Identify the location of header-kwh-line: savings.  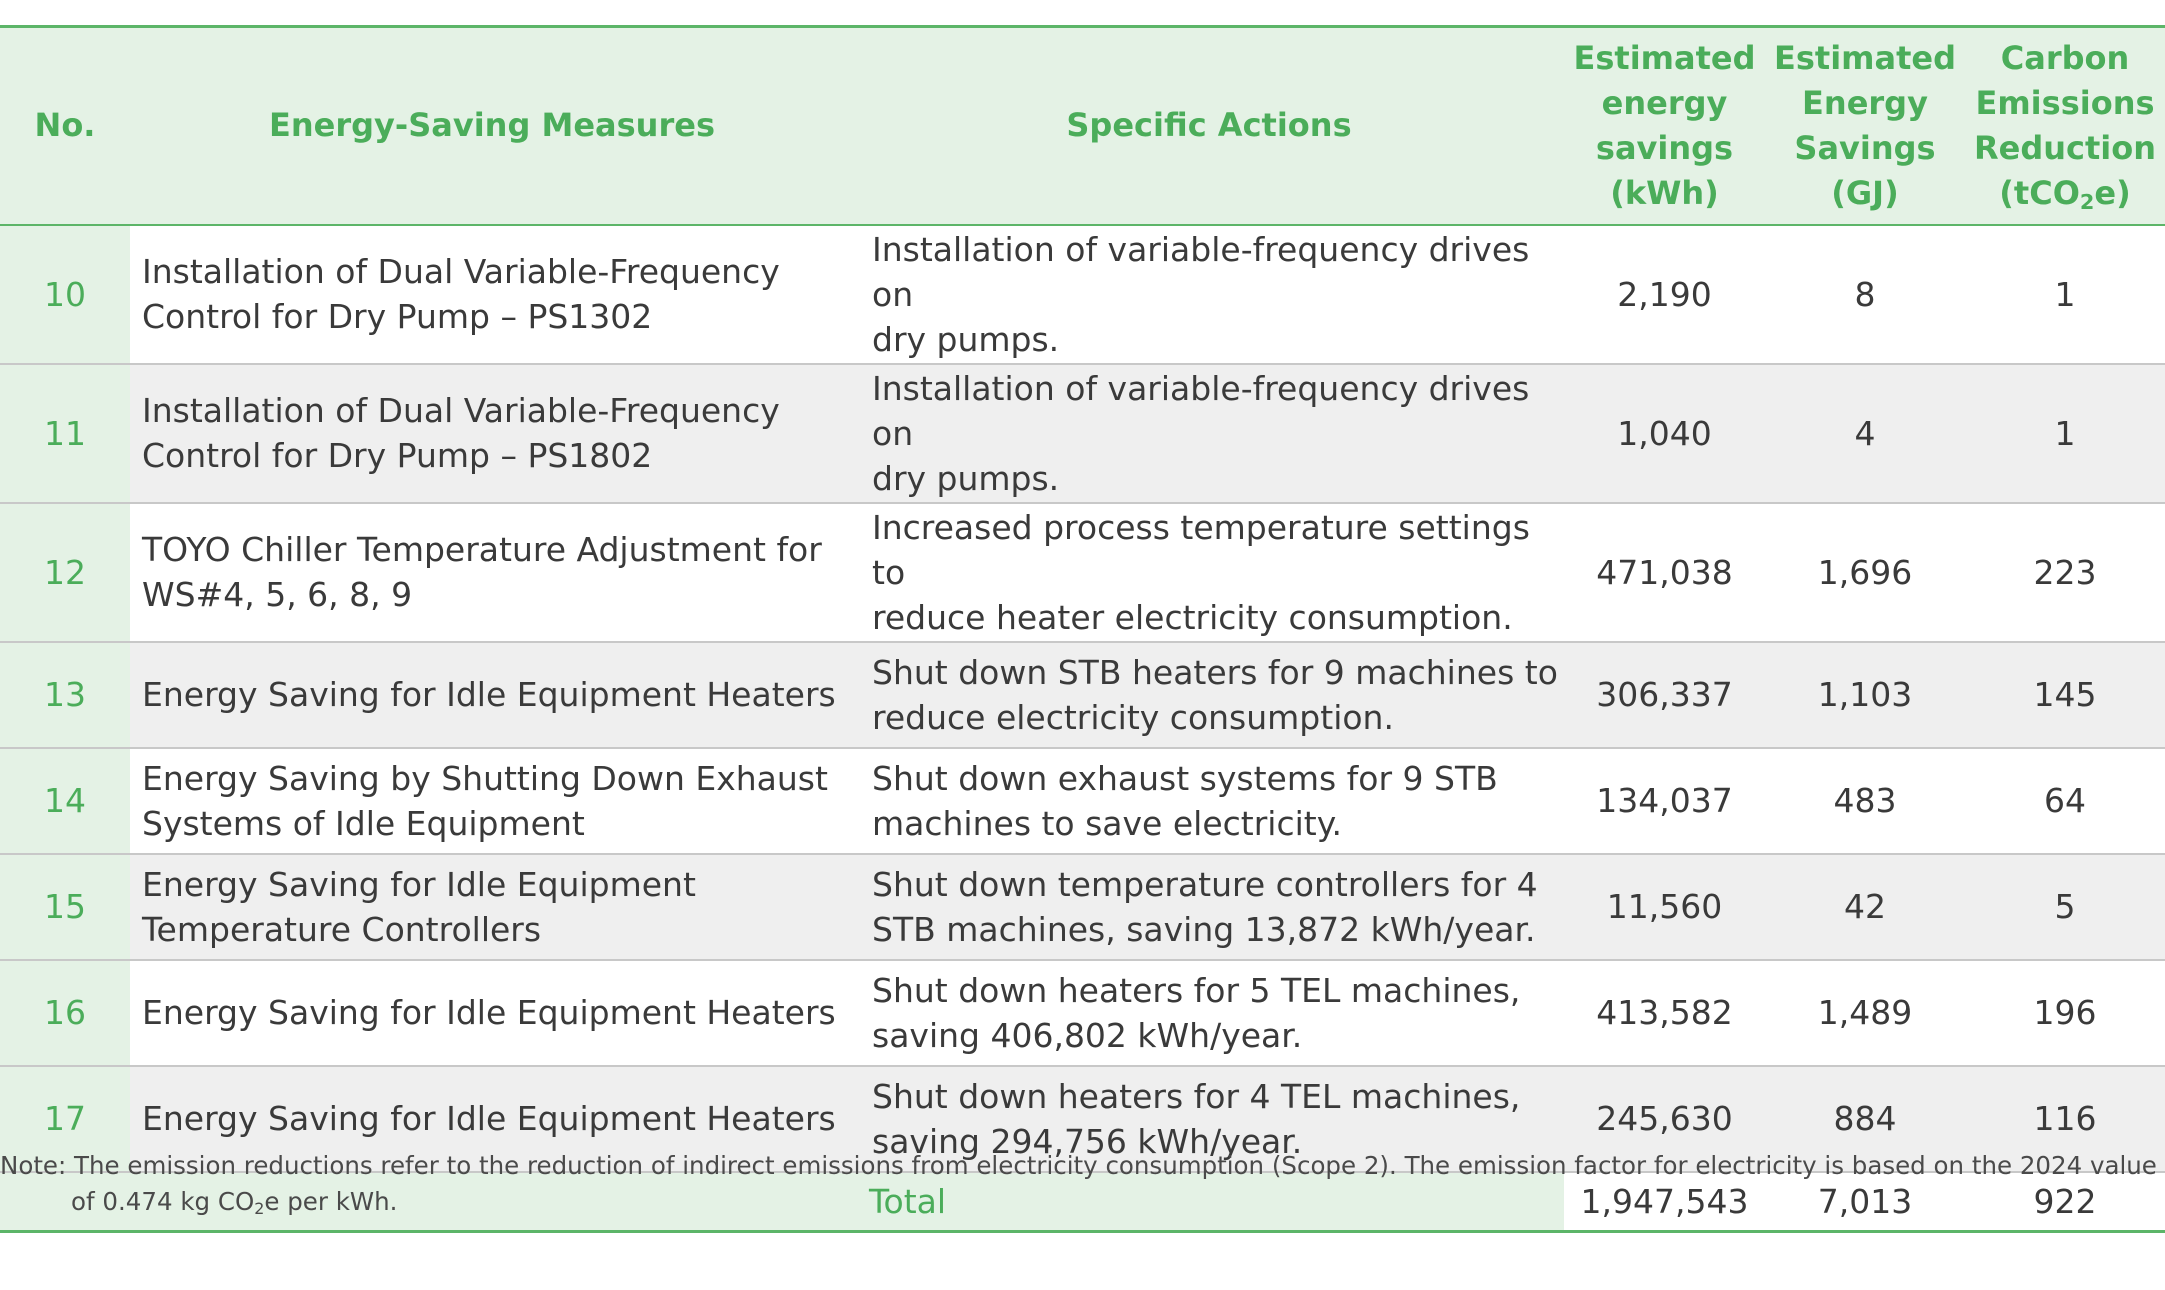
(1664, 147).